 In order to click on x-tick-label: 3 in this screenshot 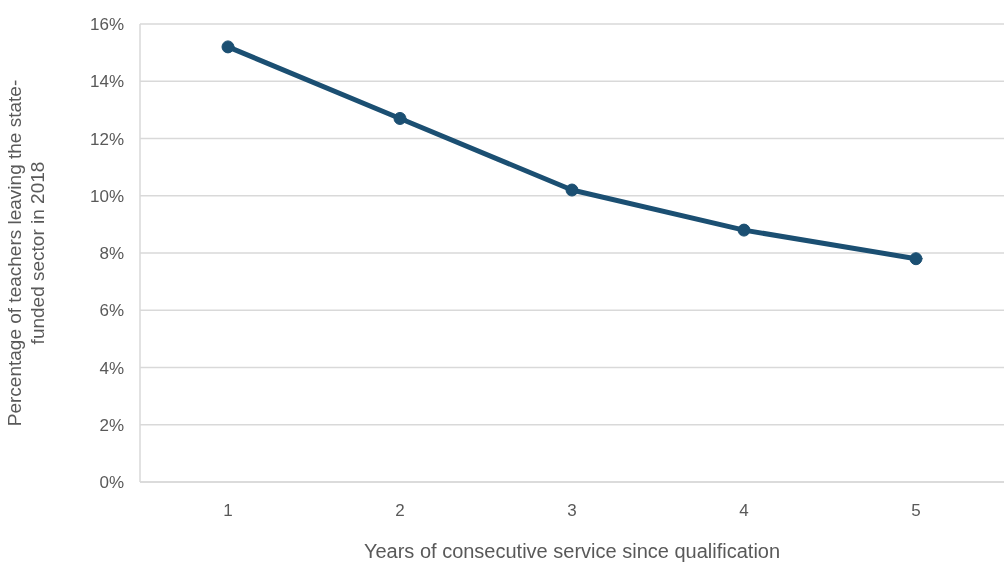, I will do `click(572, 511)`.